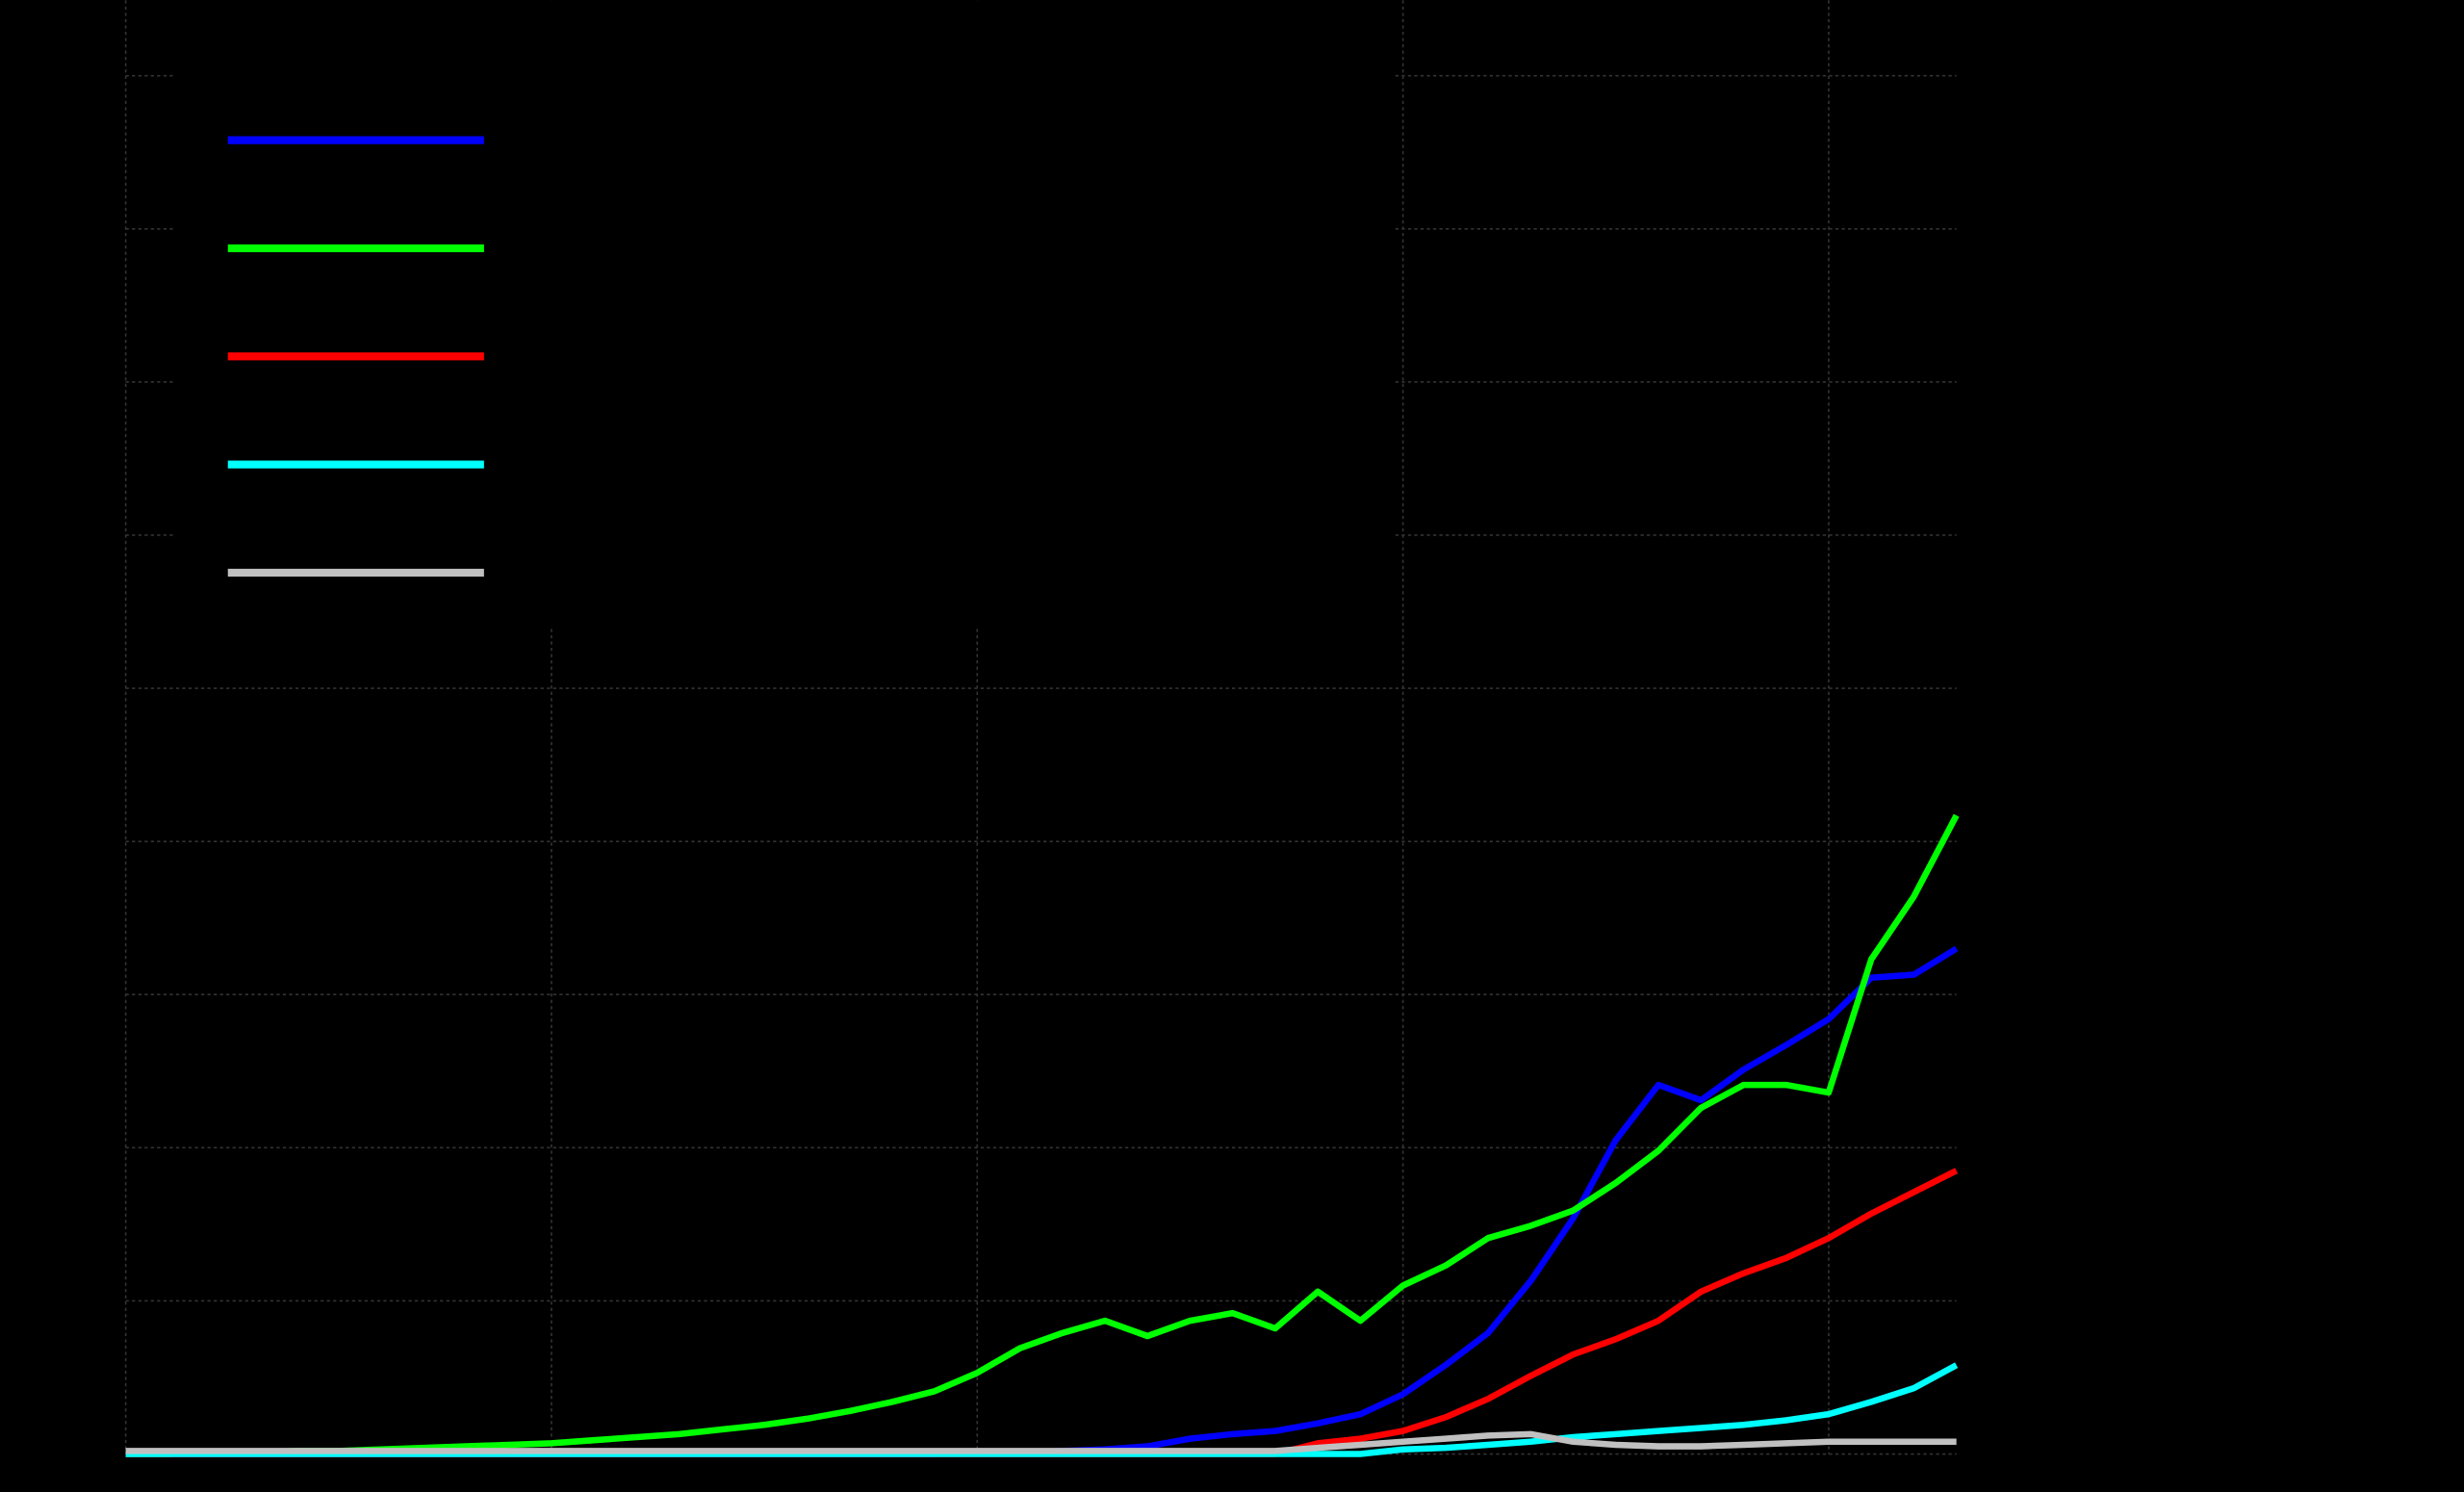 This screenshot has height=1492, width=2464. I want to click on legend, so click(355, 357).